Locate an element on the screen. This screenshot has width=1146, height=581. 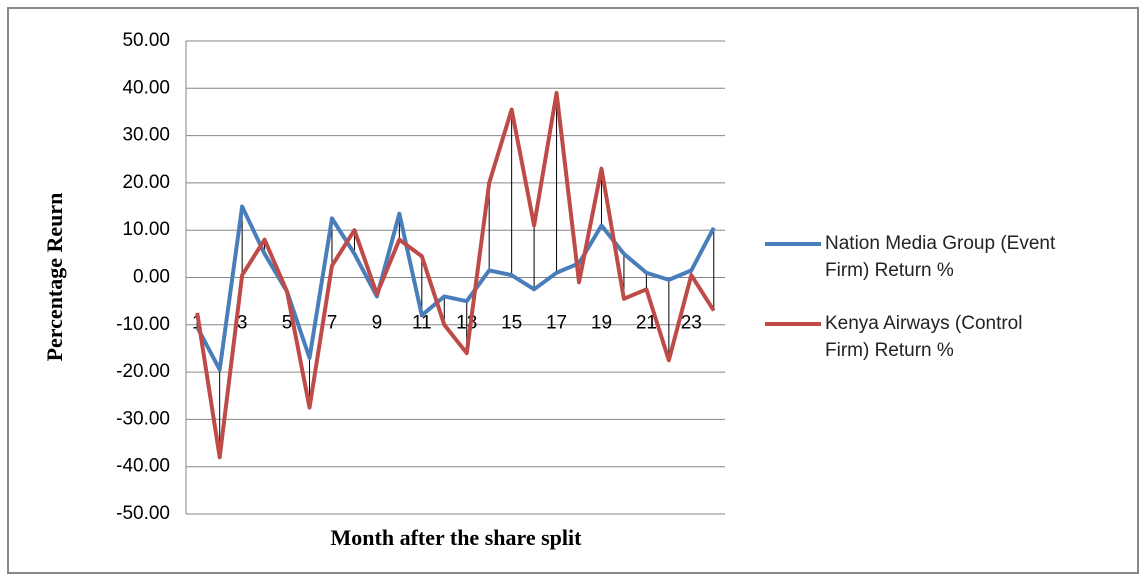
legend-label: Nation Media Group (Event Firm) Return % is located at coordinates (940, 257).